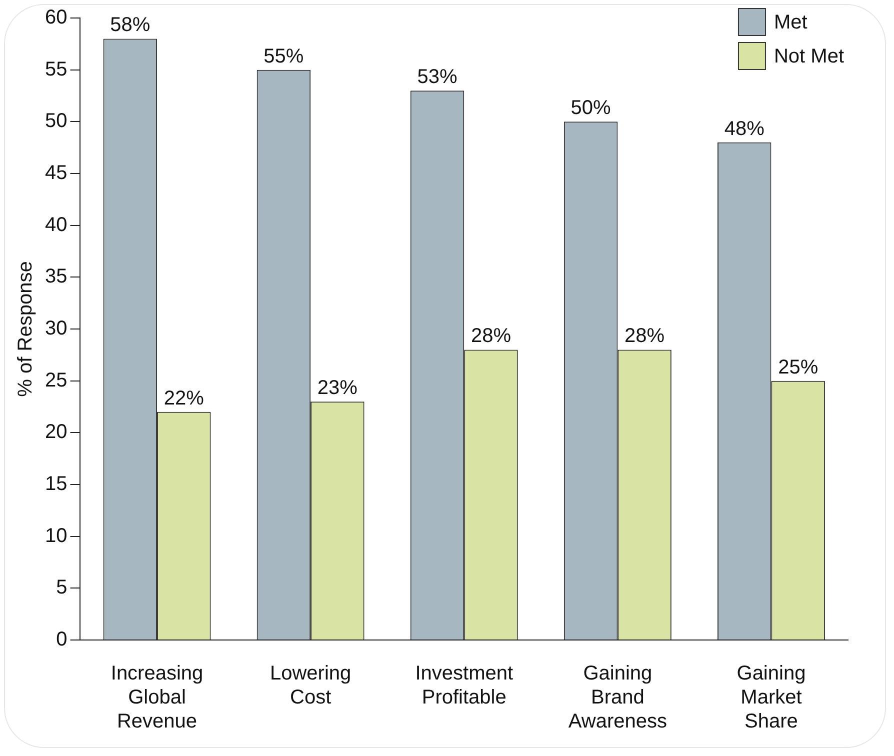 This screenshot has height=756, width=894. What do you see at coordinates (464, 685) in the screenshot?
I see `x-tick-label: Investment Profitable` at bounding box center [464, 685].